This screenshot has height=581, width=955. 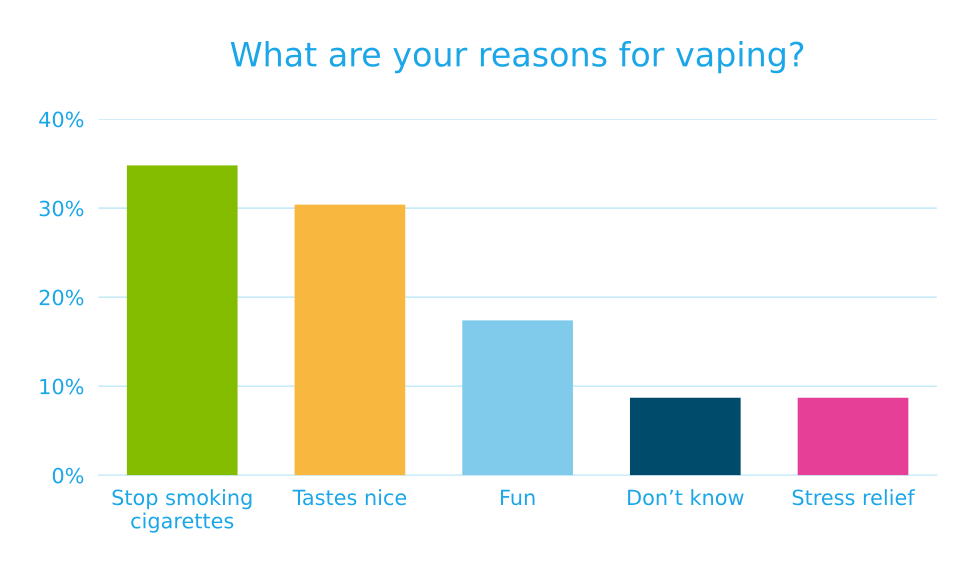 I want to click on x-tick-label: Fun, so click(x=517, y=498).